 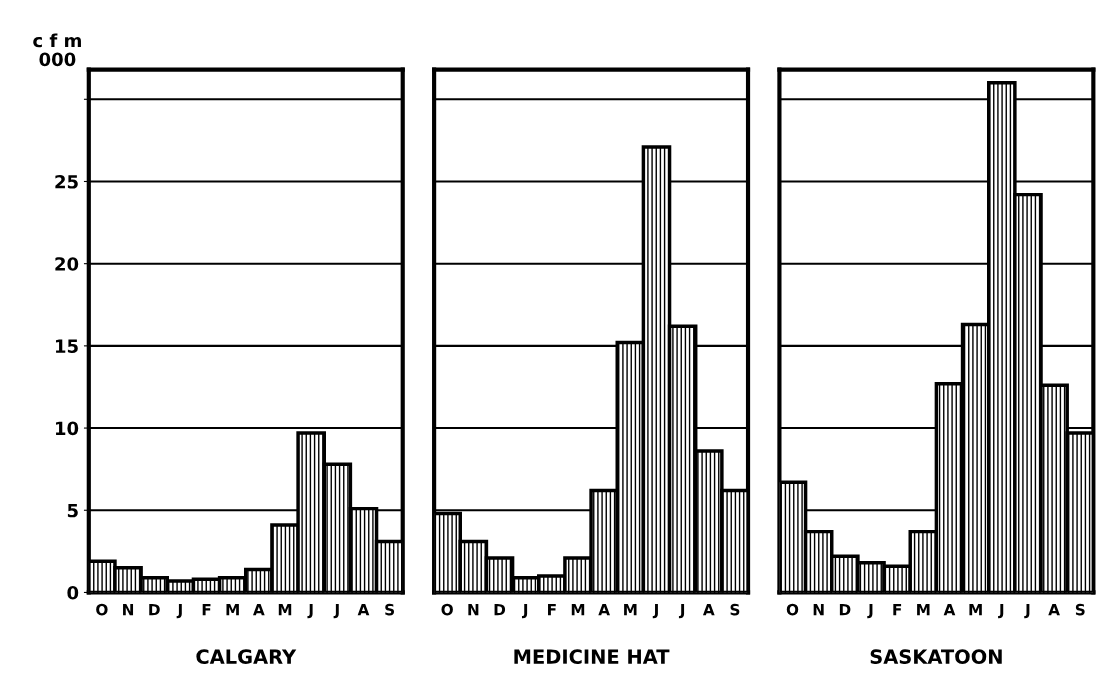 What do you see at coordinates (67, 428) in the screenshot?
I see `y-tick-label: 10` at bounding box center [67, 428].